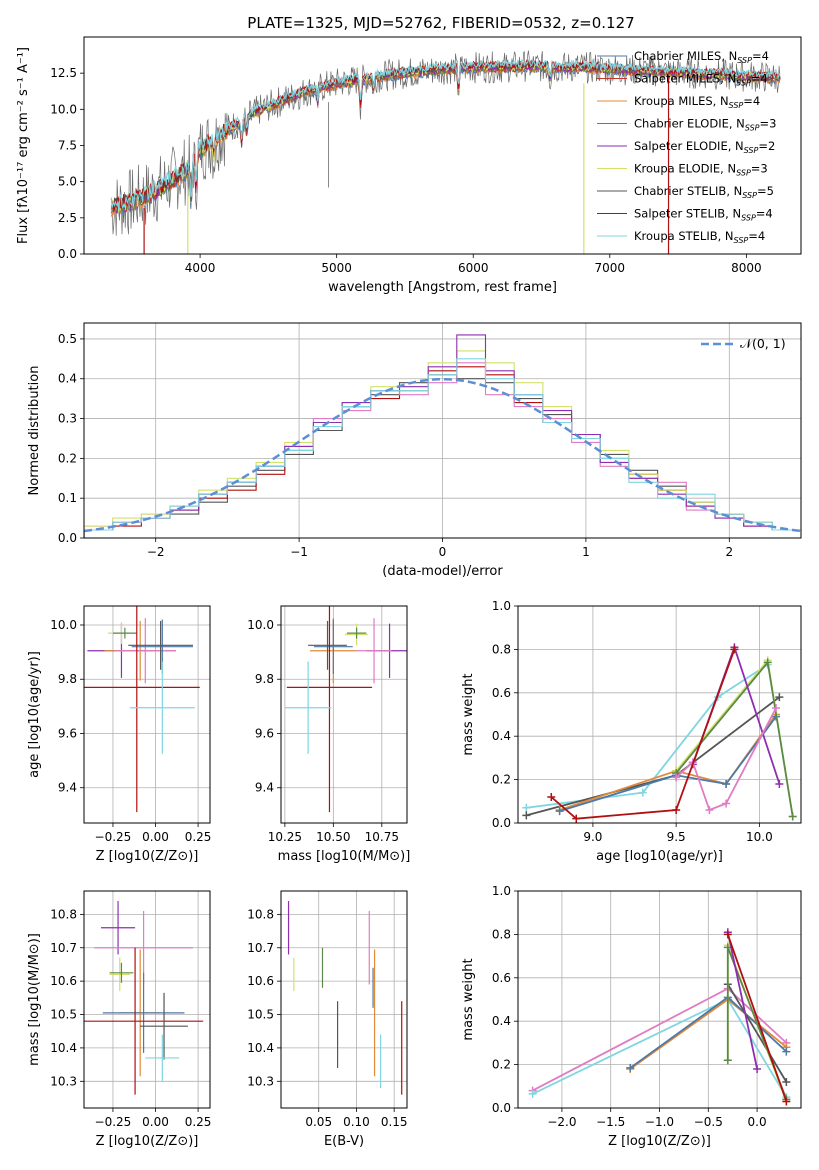 The height and width of the screenshot is (1170, 819). What do you see at coordinates (63, 625) in the screenshot?
I see `age_vs_Z-ytick-label: 10.0` at bounding box center [63, 625].